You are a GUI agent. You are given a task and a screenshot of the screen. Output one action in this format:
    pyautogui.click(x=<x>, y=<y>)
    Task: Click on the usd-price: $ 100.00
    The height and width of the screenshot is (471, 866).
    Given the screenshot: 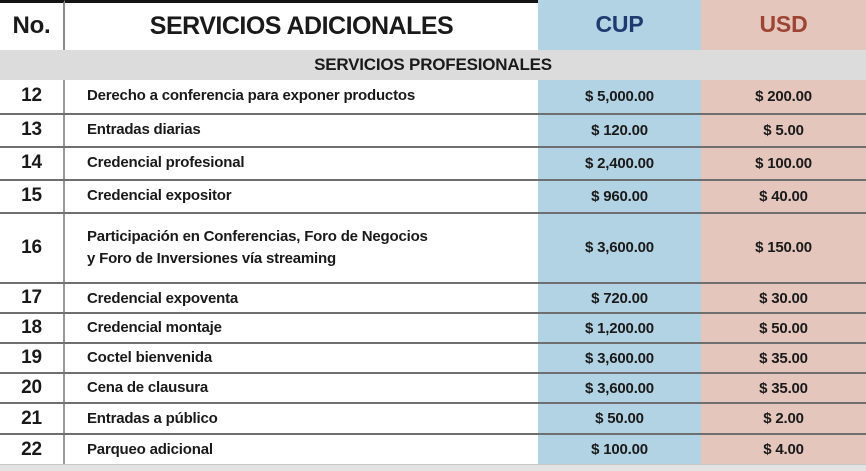 What is the action you would take?
    pyautogui.click(x=783, y=163)
    